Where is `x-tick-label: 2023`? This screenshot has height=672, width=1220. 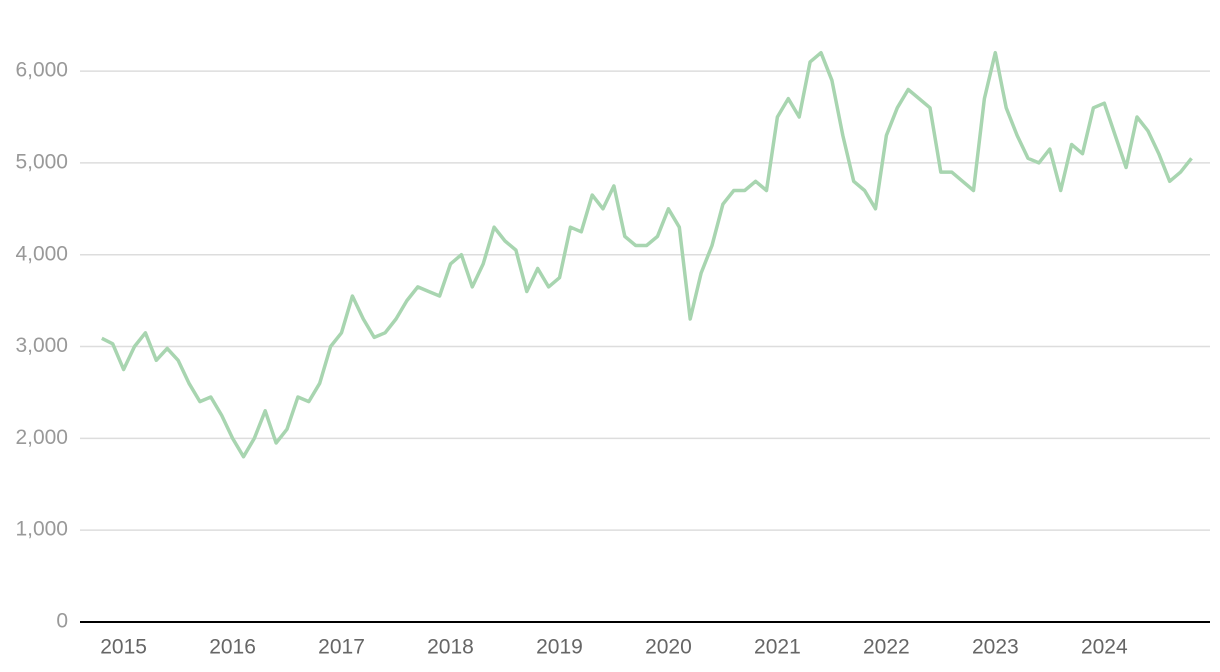
x-tick-label: 2023 is located at coordinates (995, 647).